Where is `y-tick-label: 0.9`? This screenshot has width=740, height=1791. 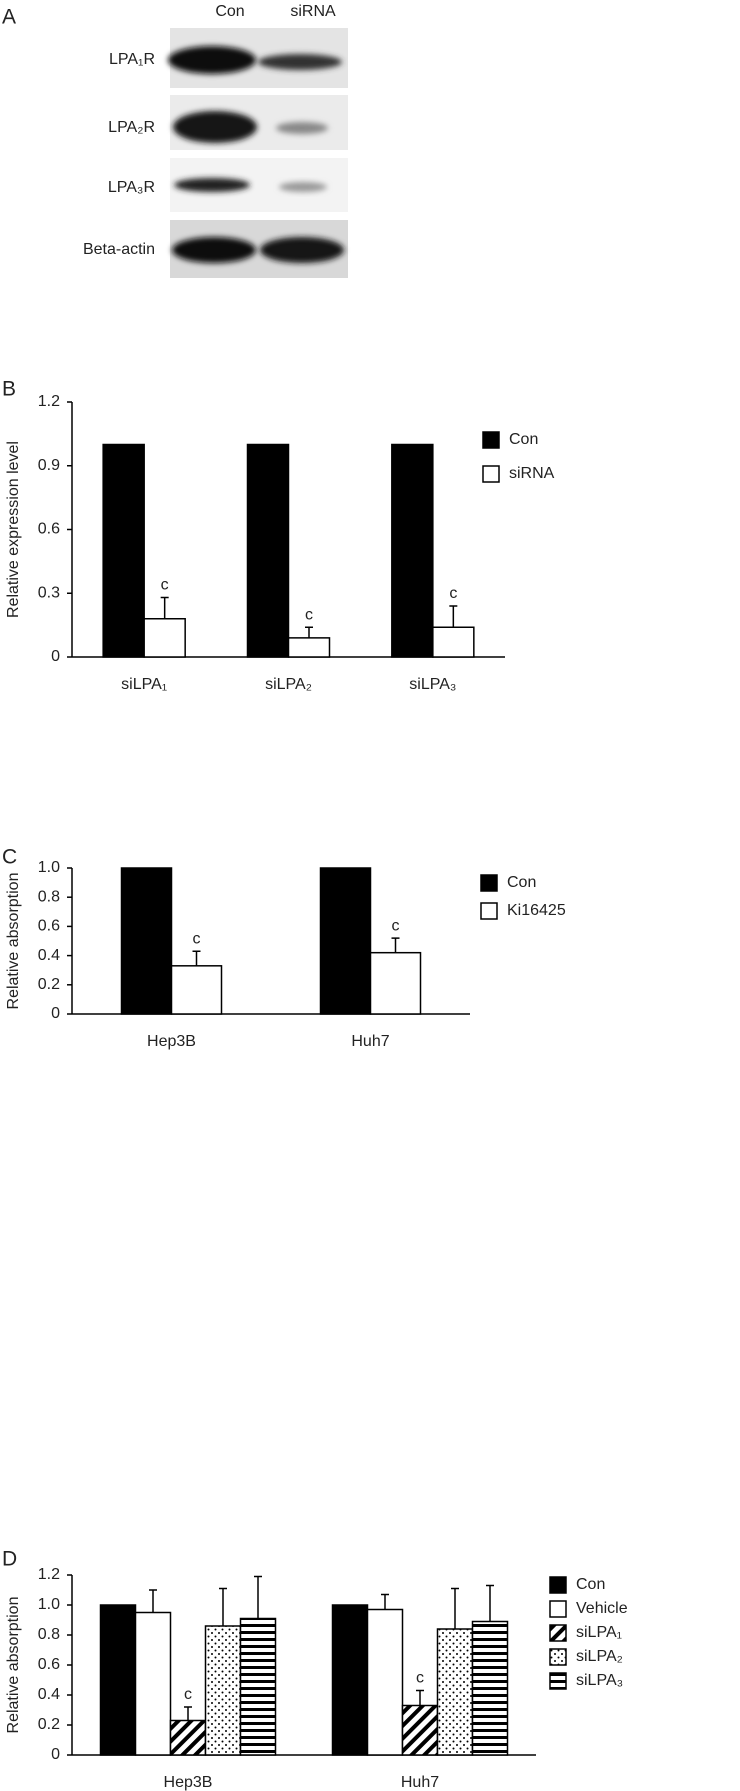 y-tick-label: 0.9 is located at coordinates (49, 465).